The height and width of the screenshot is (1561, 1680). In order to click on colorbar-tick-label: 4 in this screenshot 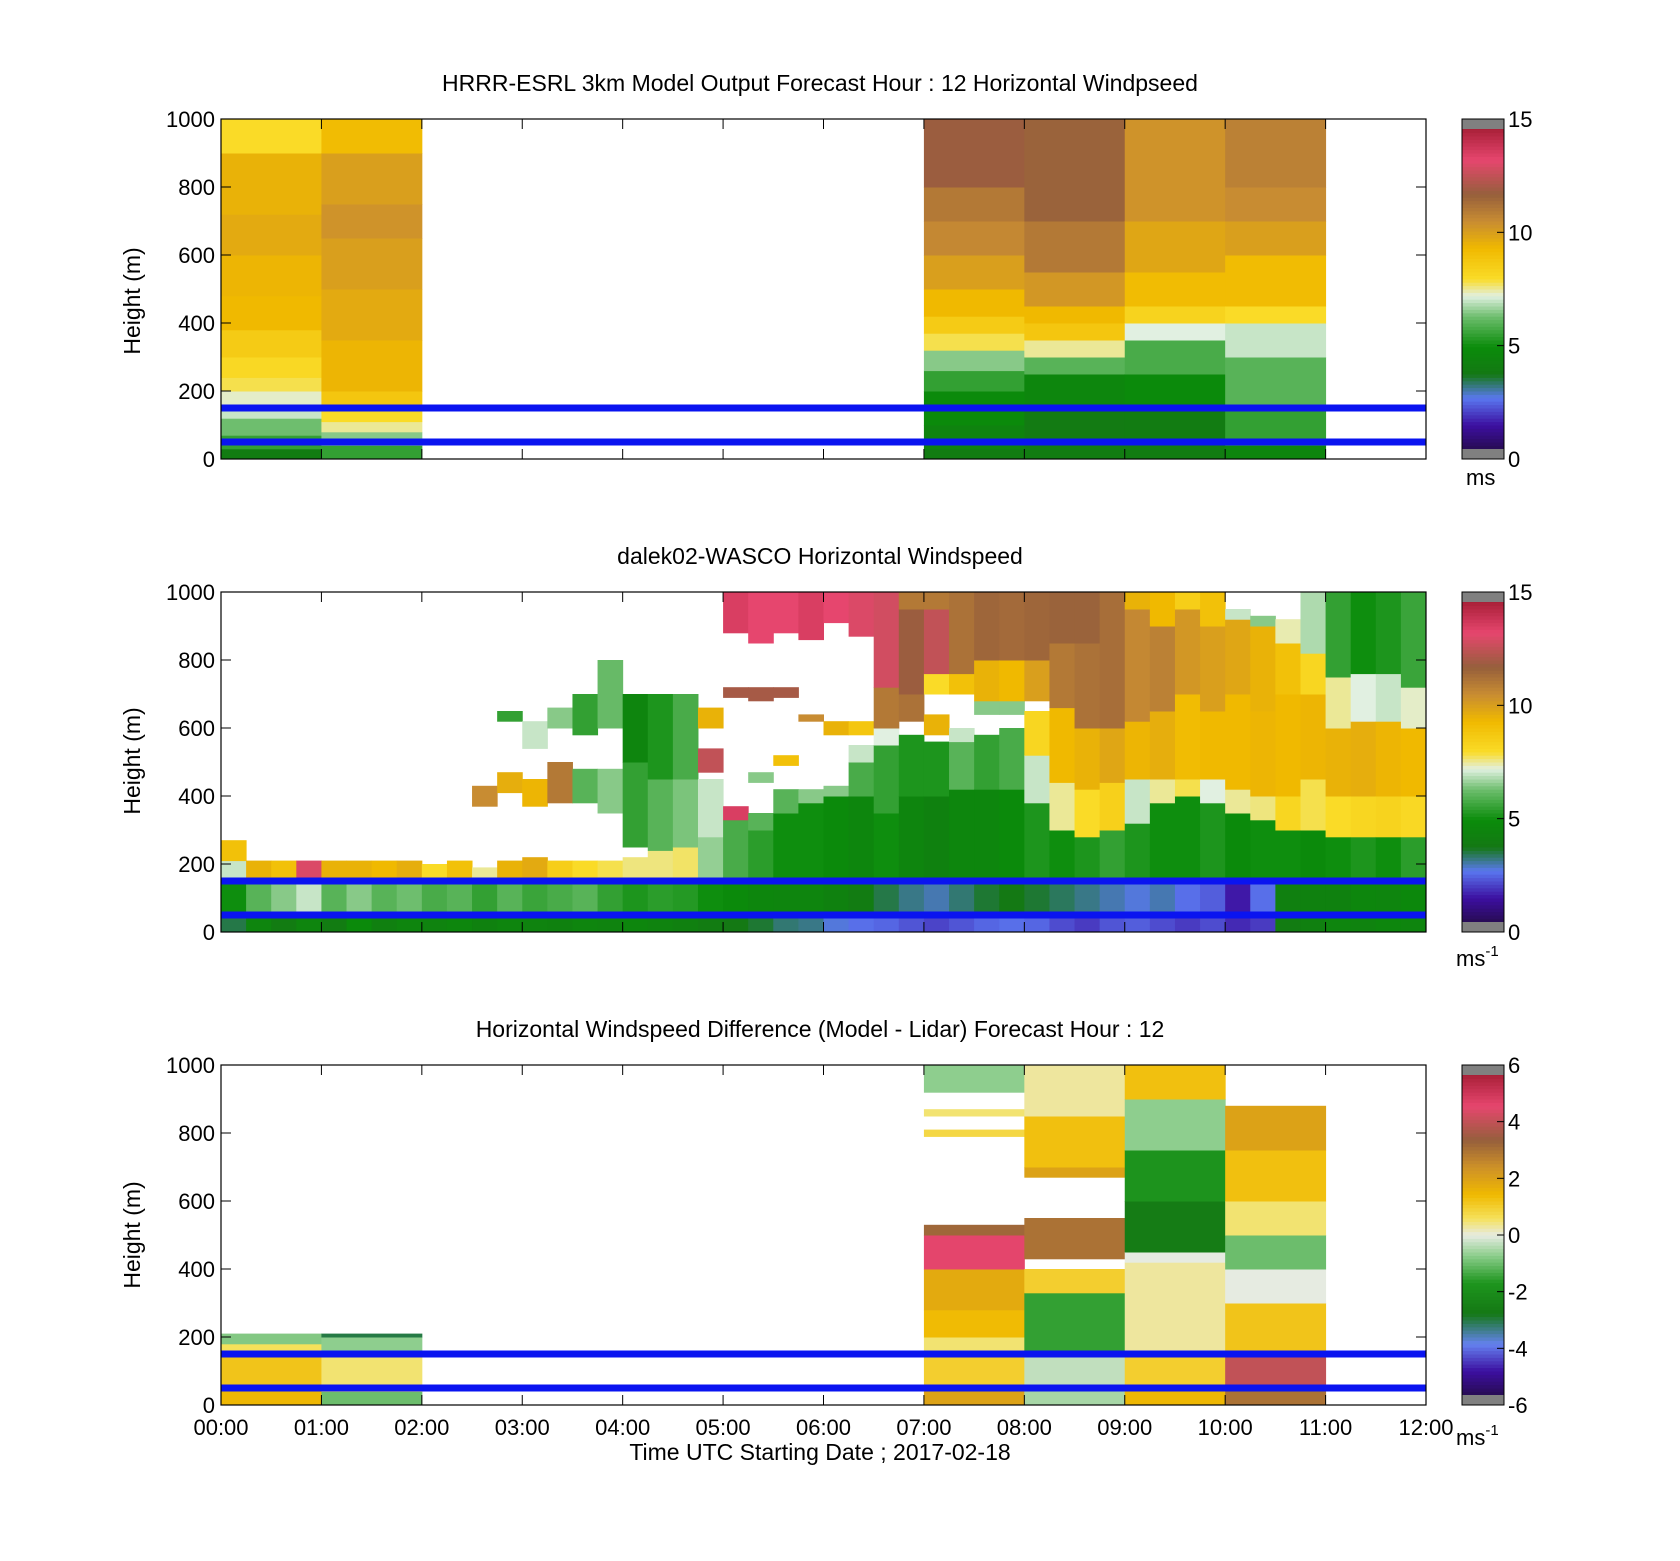, I will do `click(1514, 1122)`.